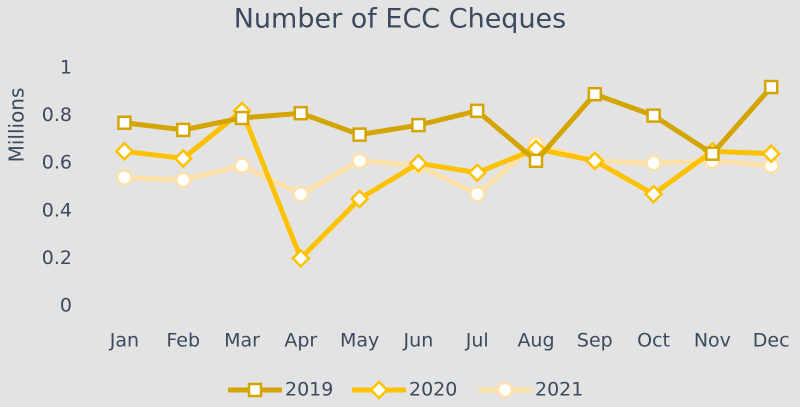 This screenshot has width=800, height=407. What do you see at coordinates (771, 341) in the screenshot?
I see `x-tick-label: Dec` at bounding box center [771, 341].